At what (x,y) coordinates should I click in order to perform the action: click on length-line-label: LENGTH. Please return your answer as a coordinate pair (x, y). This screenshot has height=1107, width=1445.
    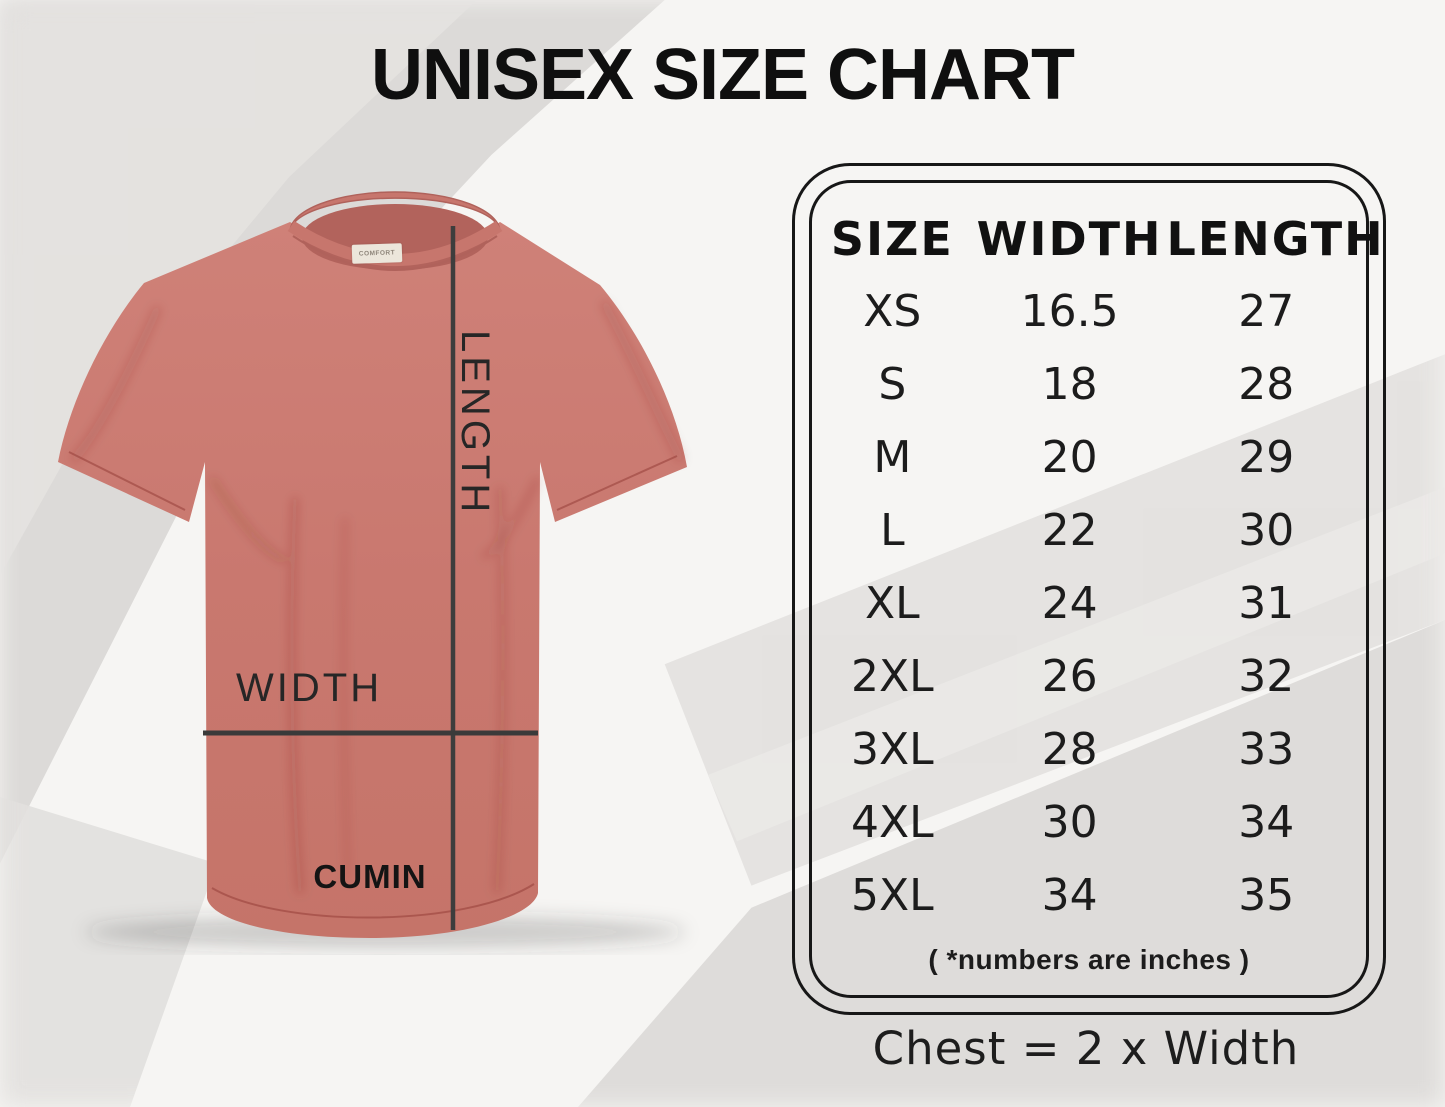
    Looking at the image, I should click on (475, 423).